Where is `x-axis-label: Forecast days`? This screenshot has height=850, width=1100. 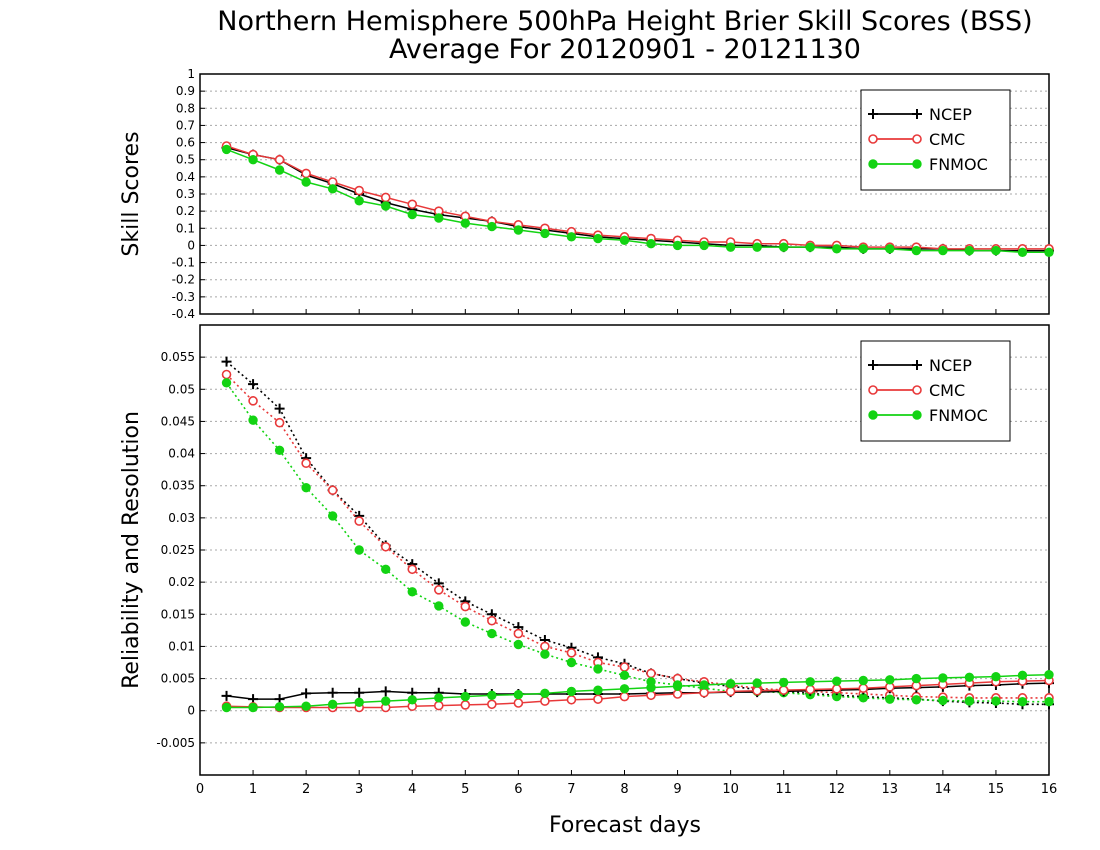
x-axis-label: Forecast days is located at coordinates (625, 825).